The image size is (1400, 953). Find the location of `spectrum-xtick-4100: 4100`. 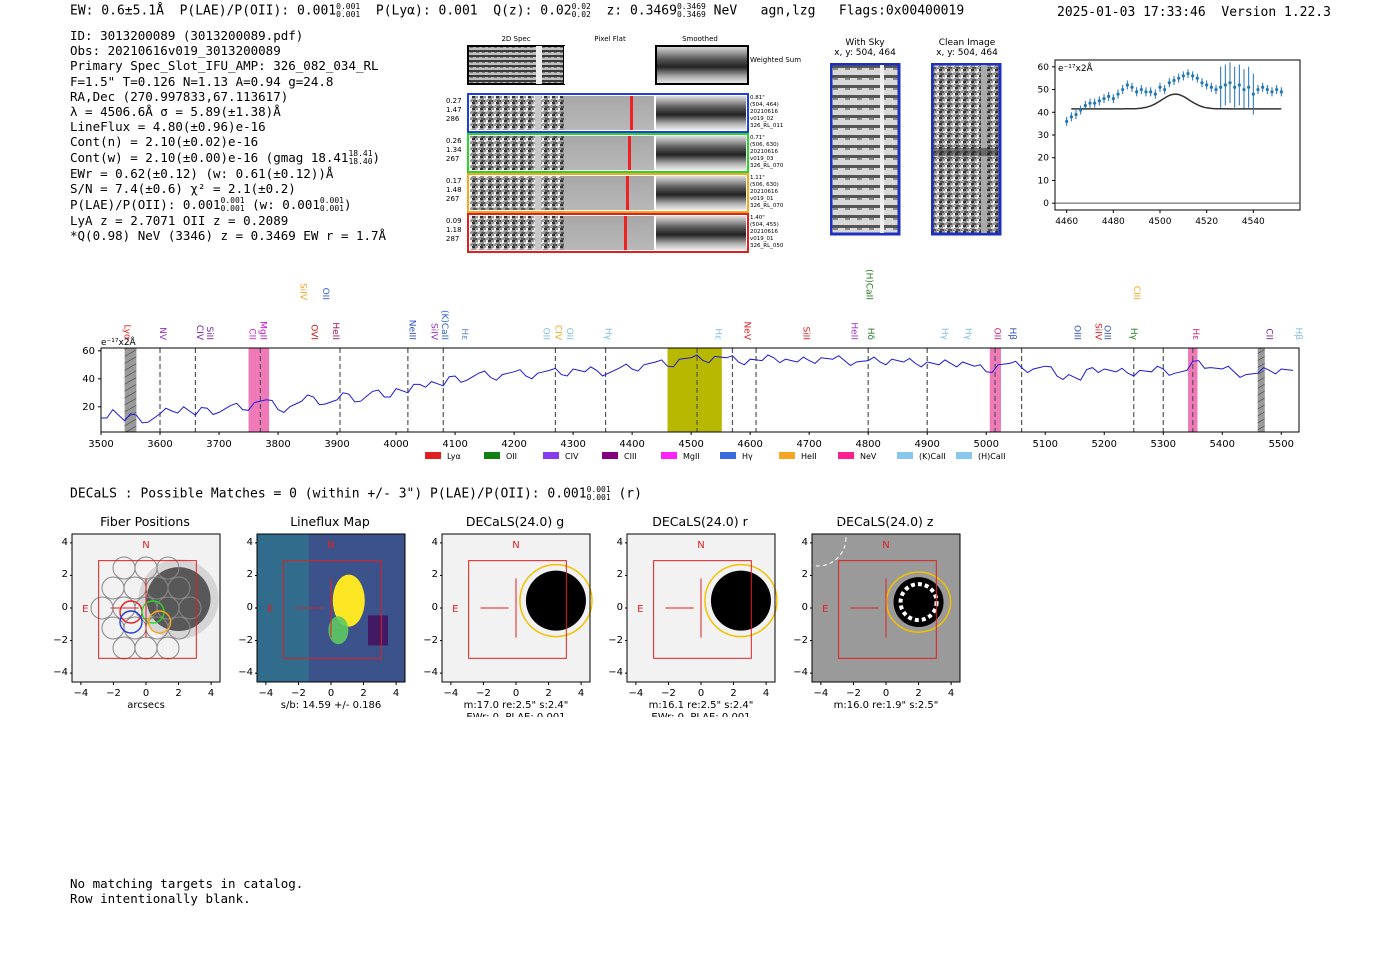

spectrum-xtick-4100: 4100 is located at coordinates (454, 444).